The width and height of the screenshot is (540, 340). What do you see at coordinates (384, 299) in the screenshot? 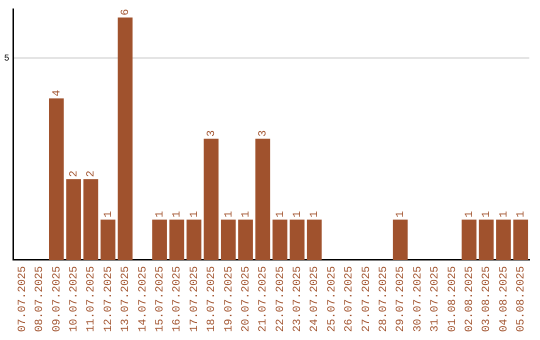
I see `x-tick-label: 28.07.2025` at bounding box center [384, 299].